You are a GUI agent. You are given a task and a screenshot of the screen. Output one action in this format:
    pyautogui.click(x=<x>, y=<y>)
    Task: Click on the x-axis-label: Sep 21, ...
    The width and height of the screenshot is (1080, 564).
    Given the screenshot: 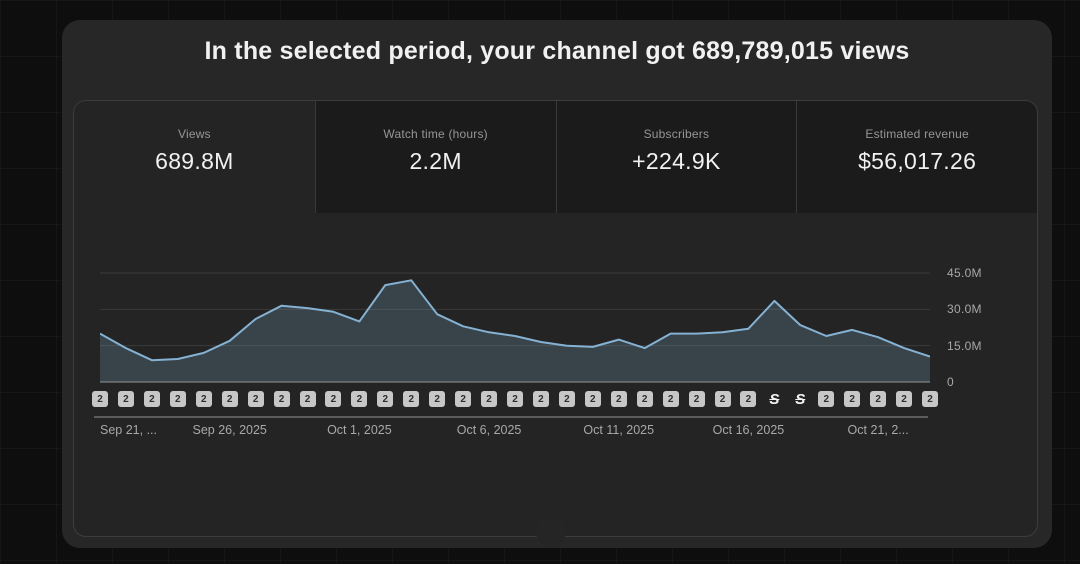 What is the action you would take?
    pyautogui.click(x=128, y=430)
    